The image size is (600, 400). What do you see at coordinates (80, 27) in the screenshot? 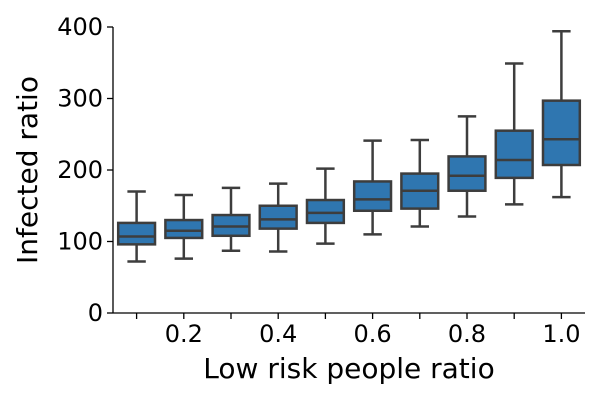
I see `y-tick-label: 400` at bounding box center [80, 27].